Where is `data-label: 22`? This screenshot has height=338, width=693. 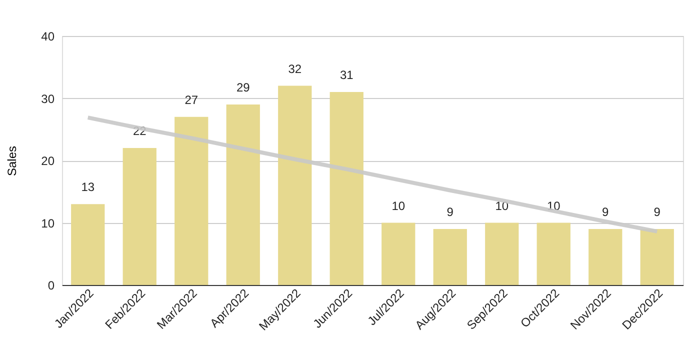
data-label: 22 is located at coordinates (139, 131).